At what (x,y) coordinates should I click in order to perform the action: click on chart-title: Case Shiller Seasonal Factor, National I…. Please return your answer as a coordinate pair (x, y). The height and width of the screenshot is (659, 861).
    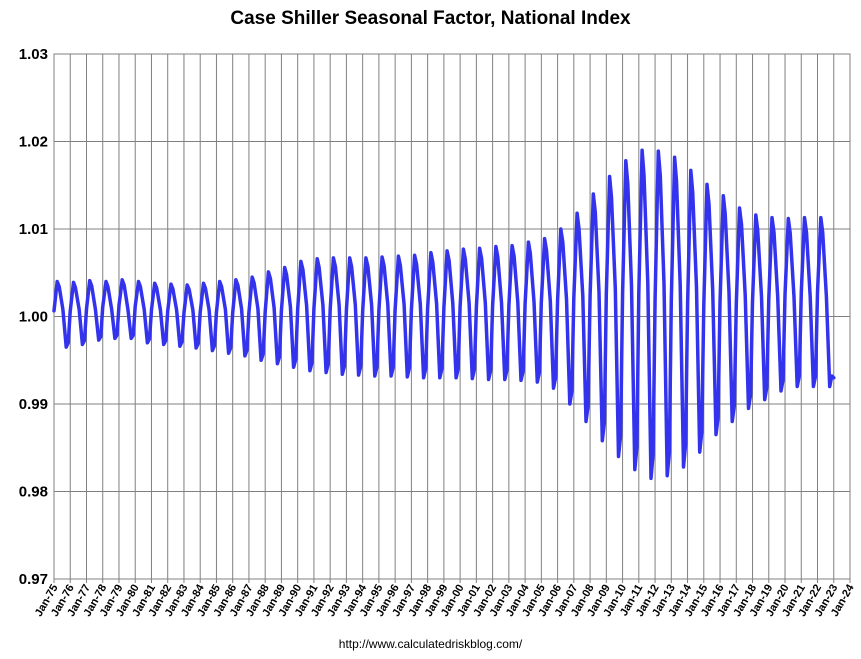
    Looking at the image, I should click on (430, 18).